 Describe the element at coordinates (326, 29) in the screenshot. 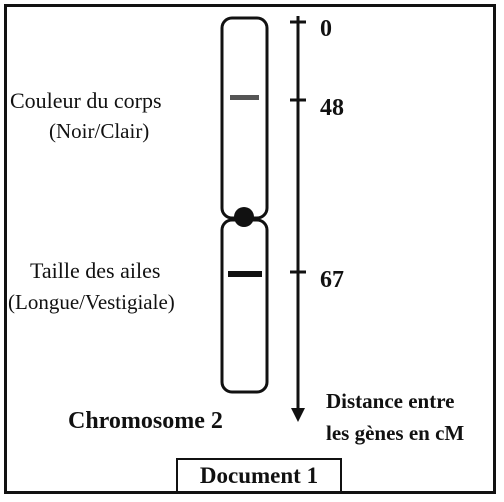

I see `axis-tick-label-0: 0` at that location.